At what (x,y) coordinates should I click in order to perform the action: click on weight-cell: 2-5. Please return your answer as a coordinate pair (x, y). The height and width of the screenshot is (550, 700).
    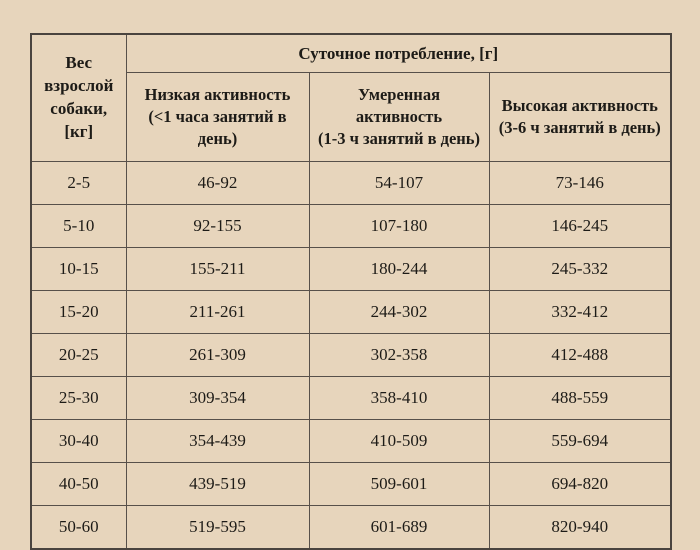
    Looking at the image, I should click on (78, 183).